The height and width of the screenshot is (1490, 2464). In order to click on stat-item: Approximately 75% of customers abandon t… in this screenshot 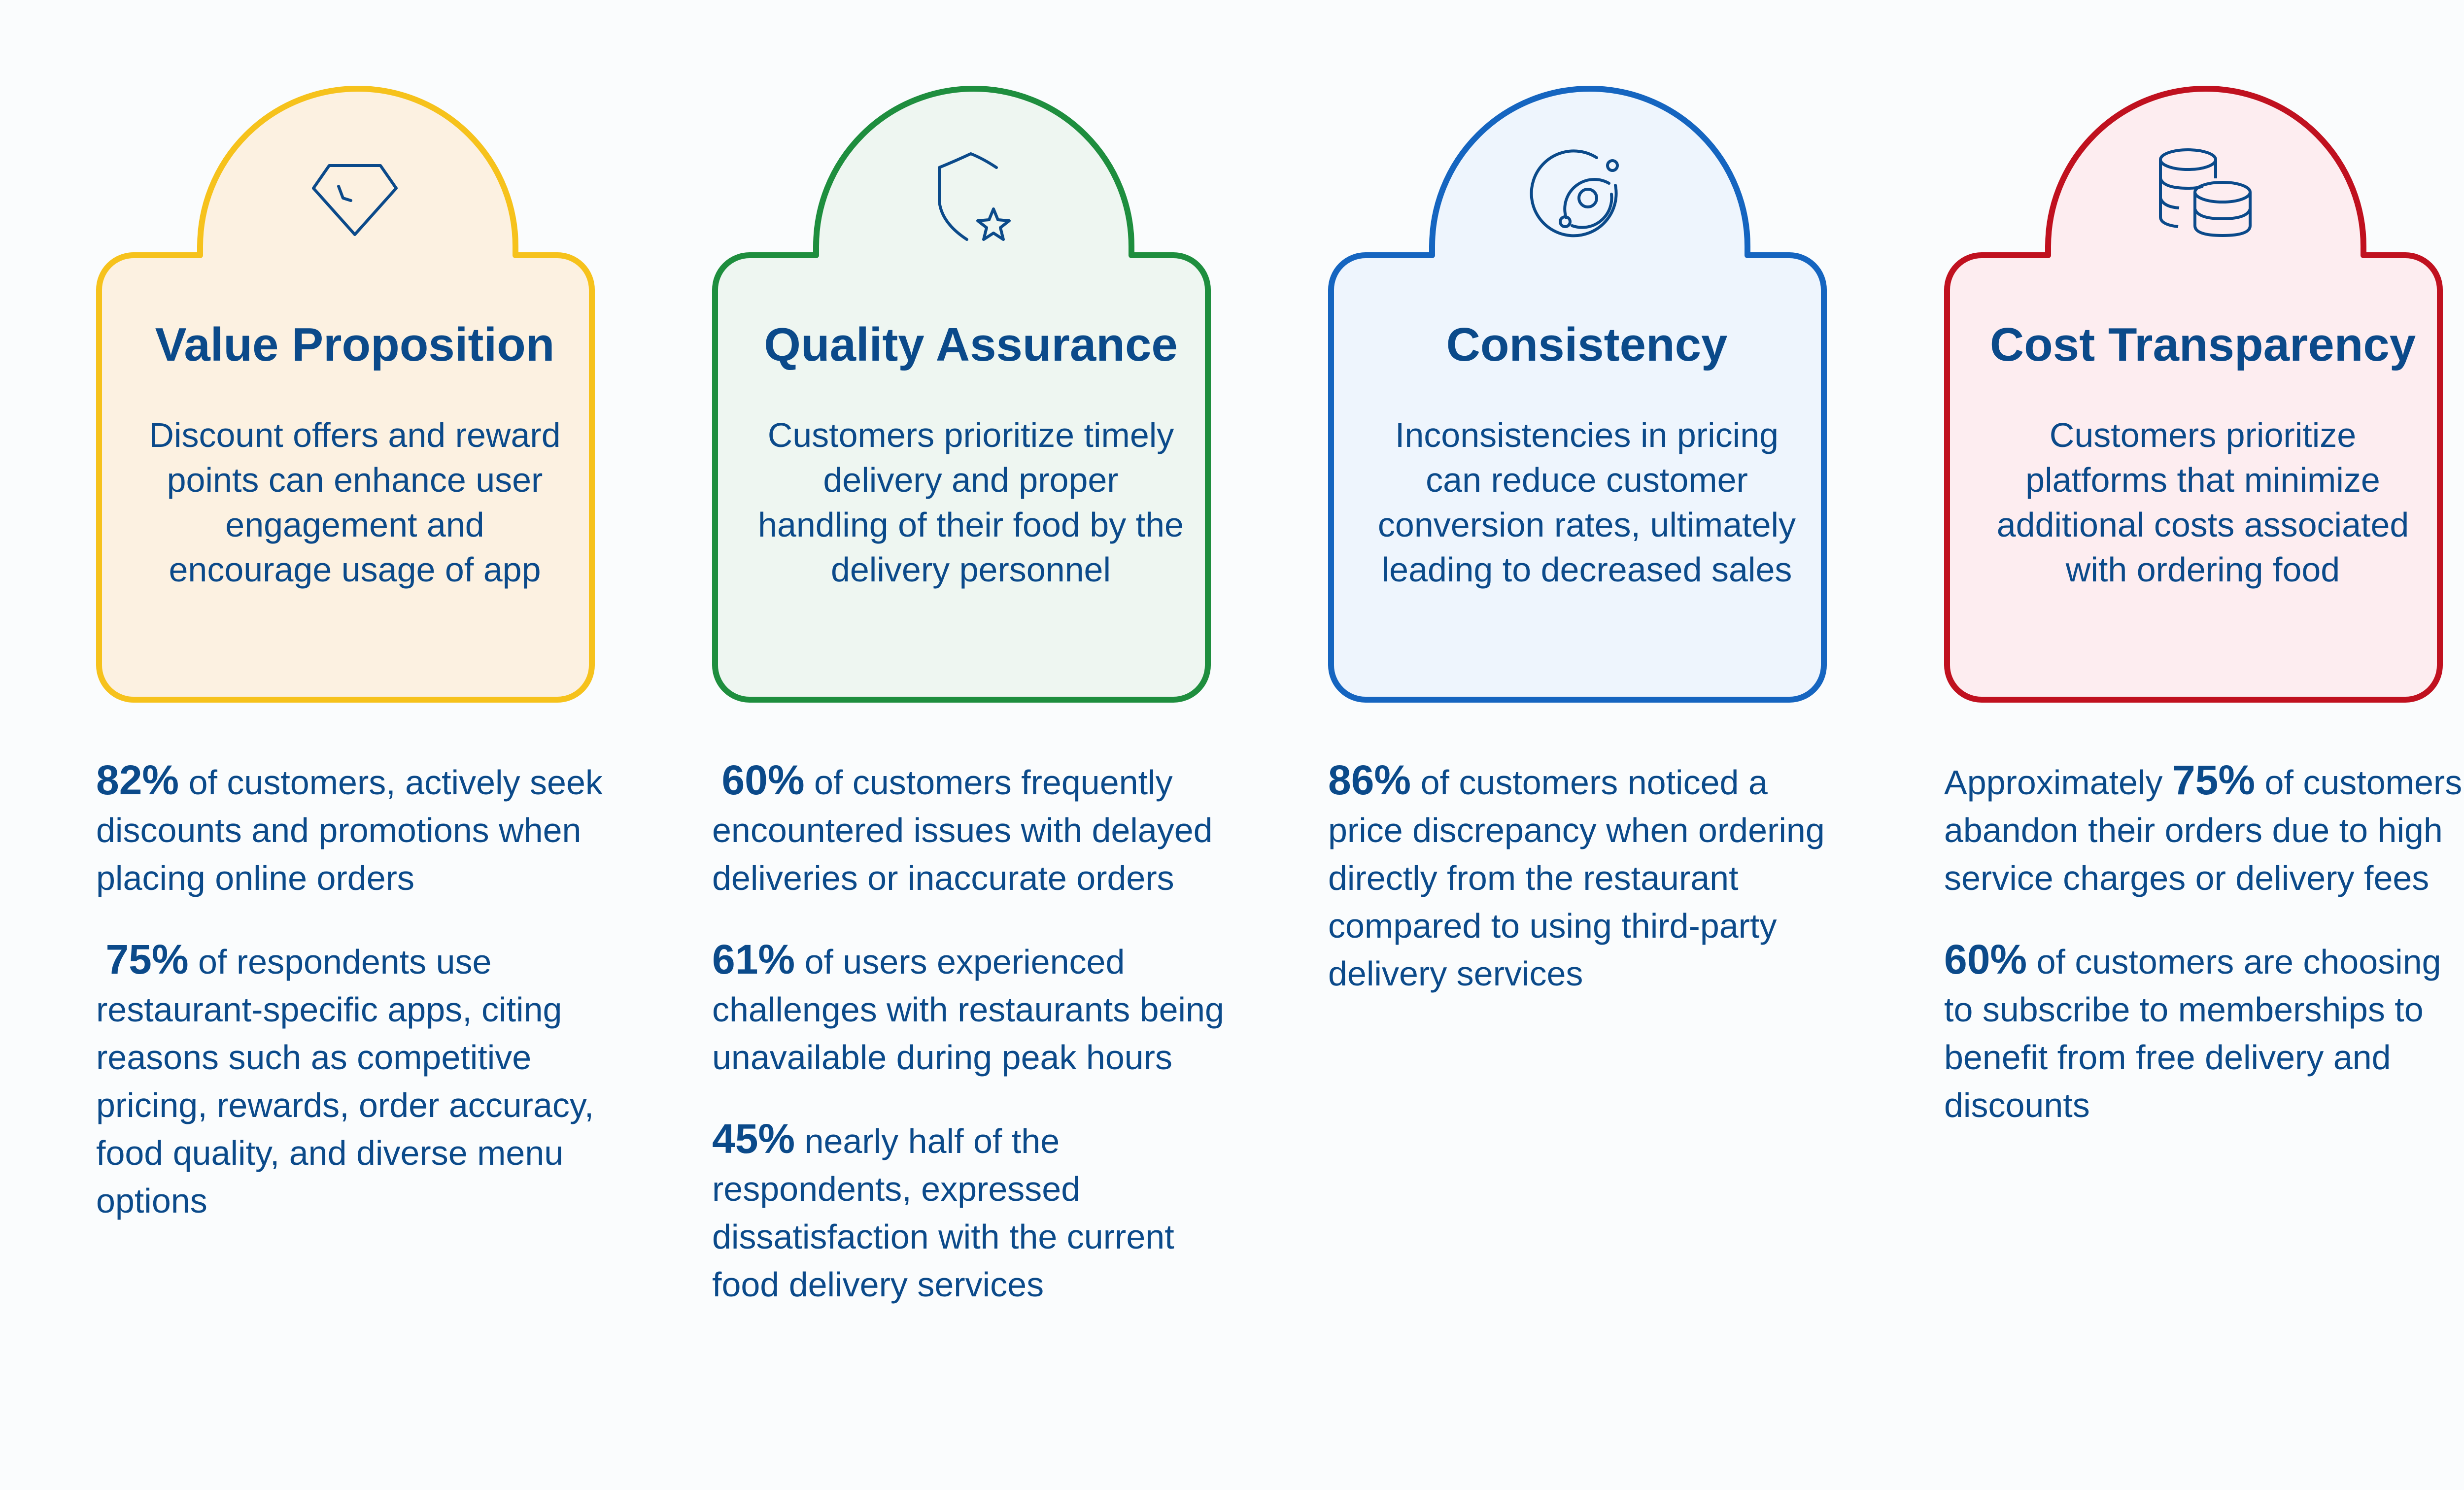, I will do `click(2203, 827)`.